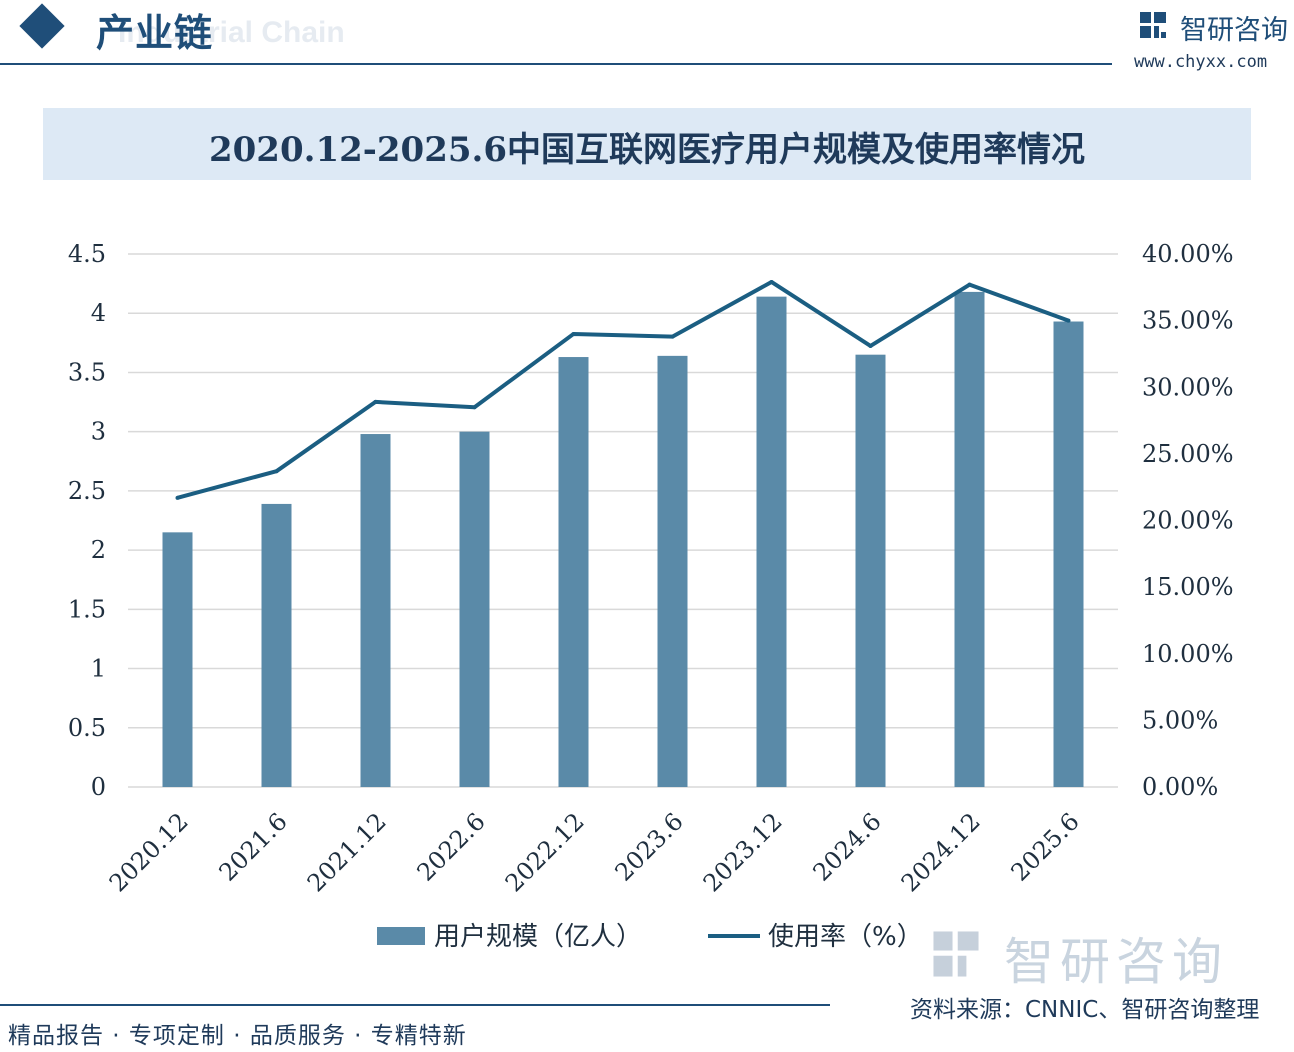 This screenshot has width=1294, height=1052. I want to click on brand-logo: 智研咨询 www.chyxx.com, so click(1211, 40).